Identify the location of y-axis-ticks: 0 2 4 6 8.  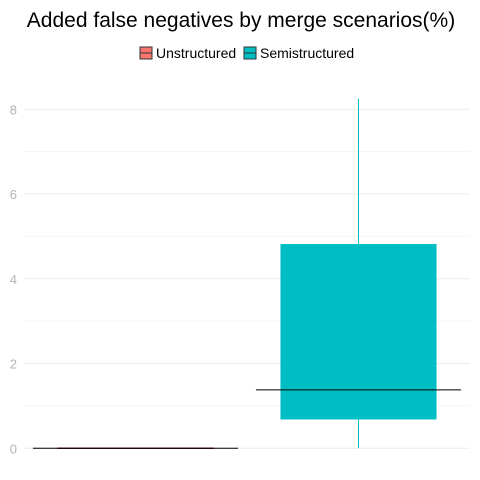
(13, 279).